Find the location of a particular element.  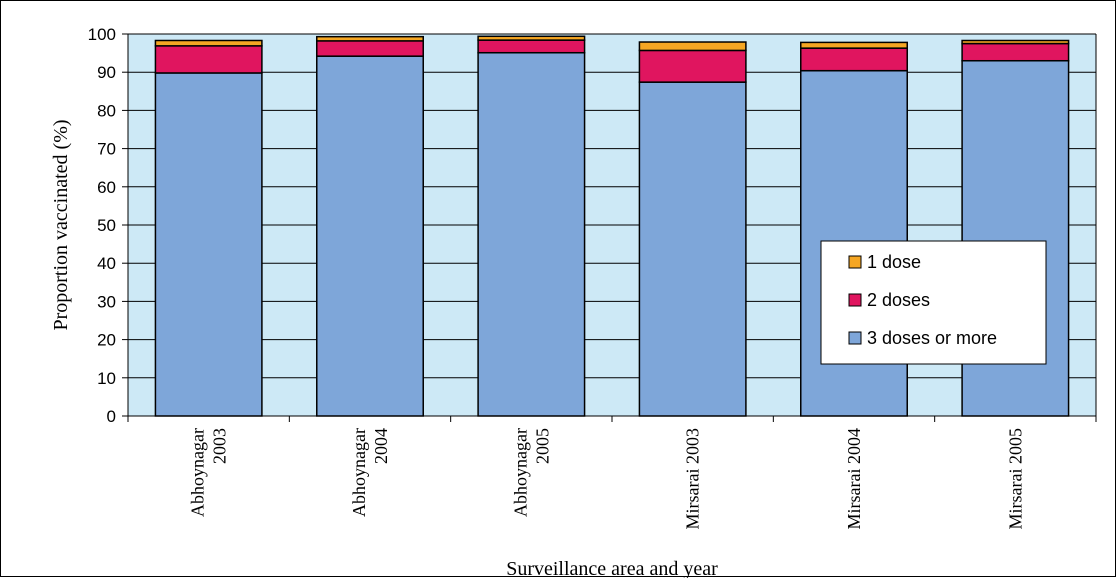

x-category-label-line: 2005 is located at coordinates (542, 446).